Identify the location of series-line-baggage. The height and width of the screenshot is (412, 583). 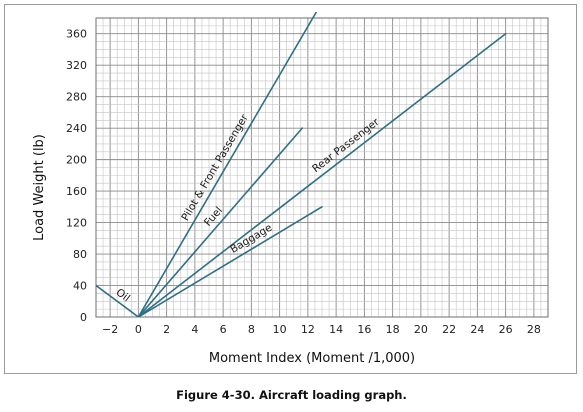
(230, 261).